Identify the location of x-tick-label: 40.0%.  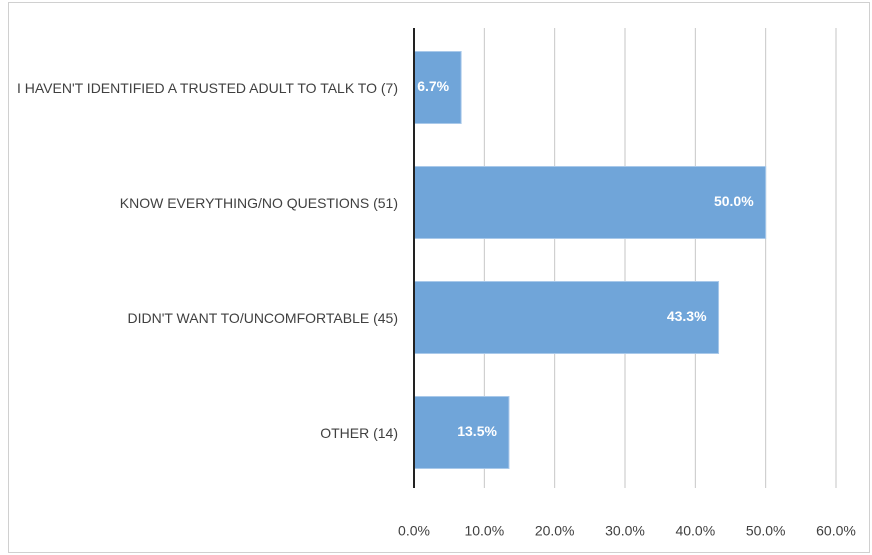
(695, 531).